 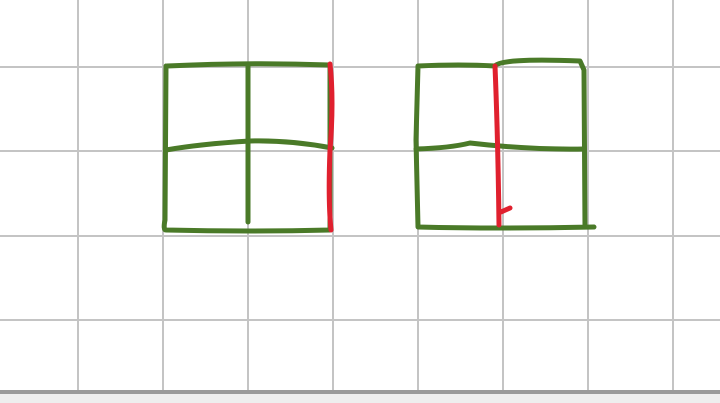 What do you see at coordinates (360, 392) in the screenshot?
I see `bottom-divider-bar` at bounding box center [360, 392].